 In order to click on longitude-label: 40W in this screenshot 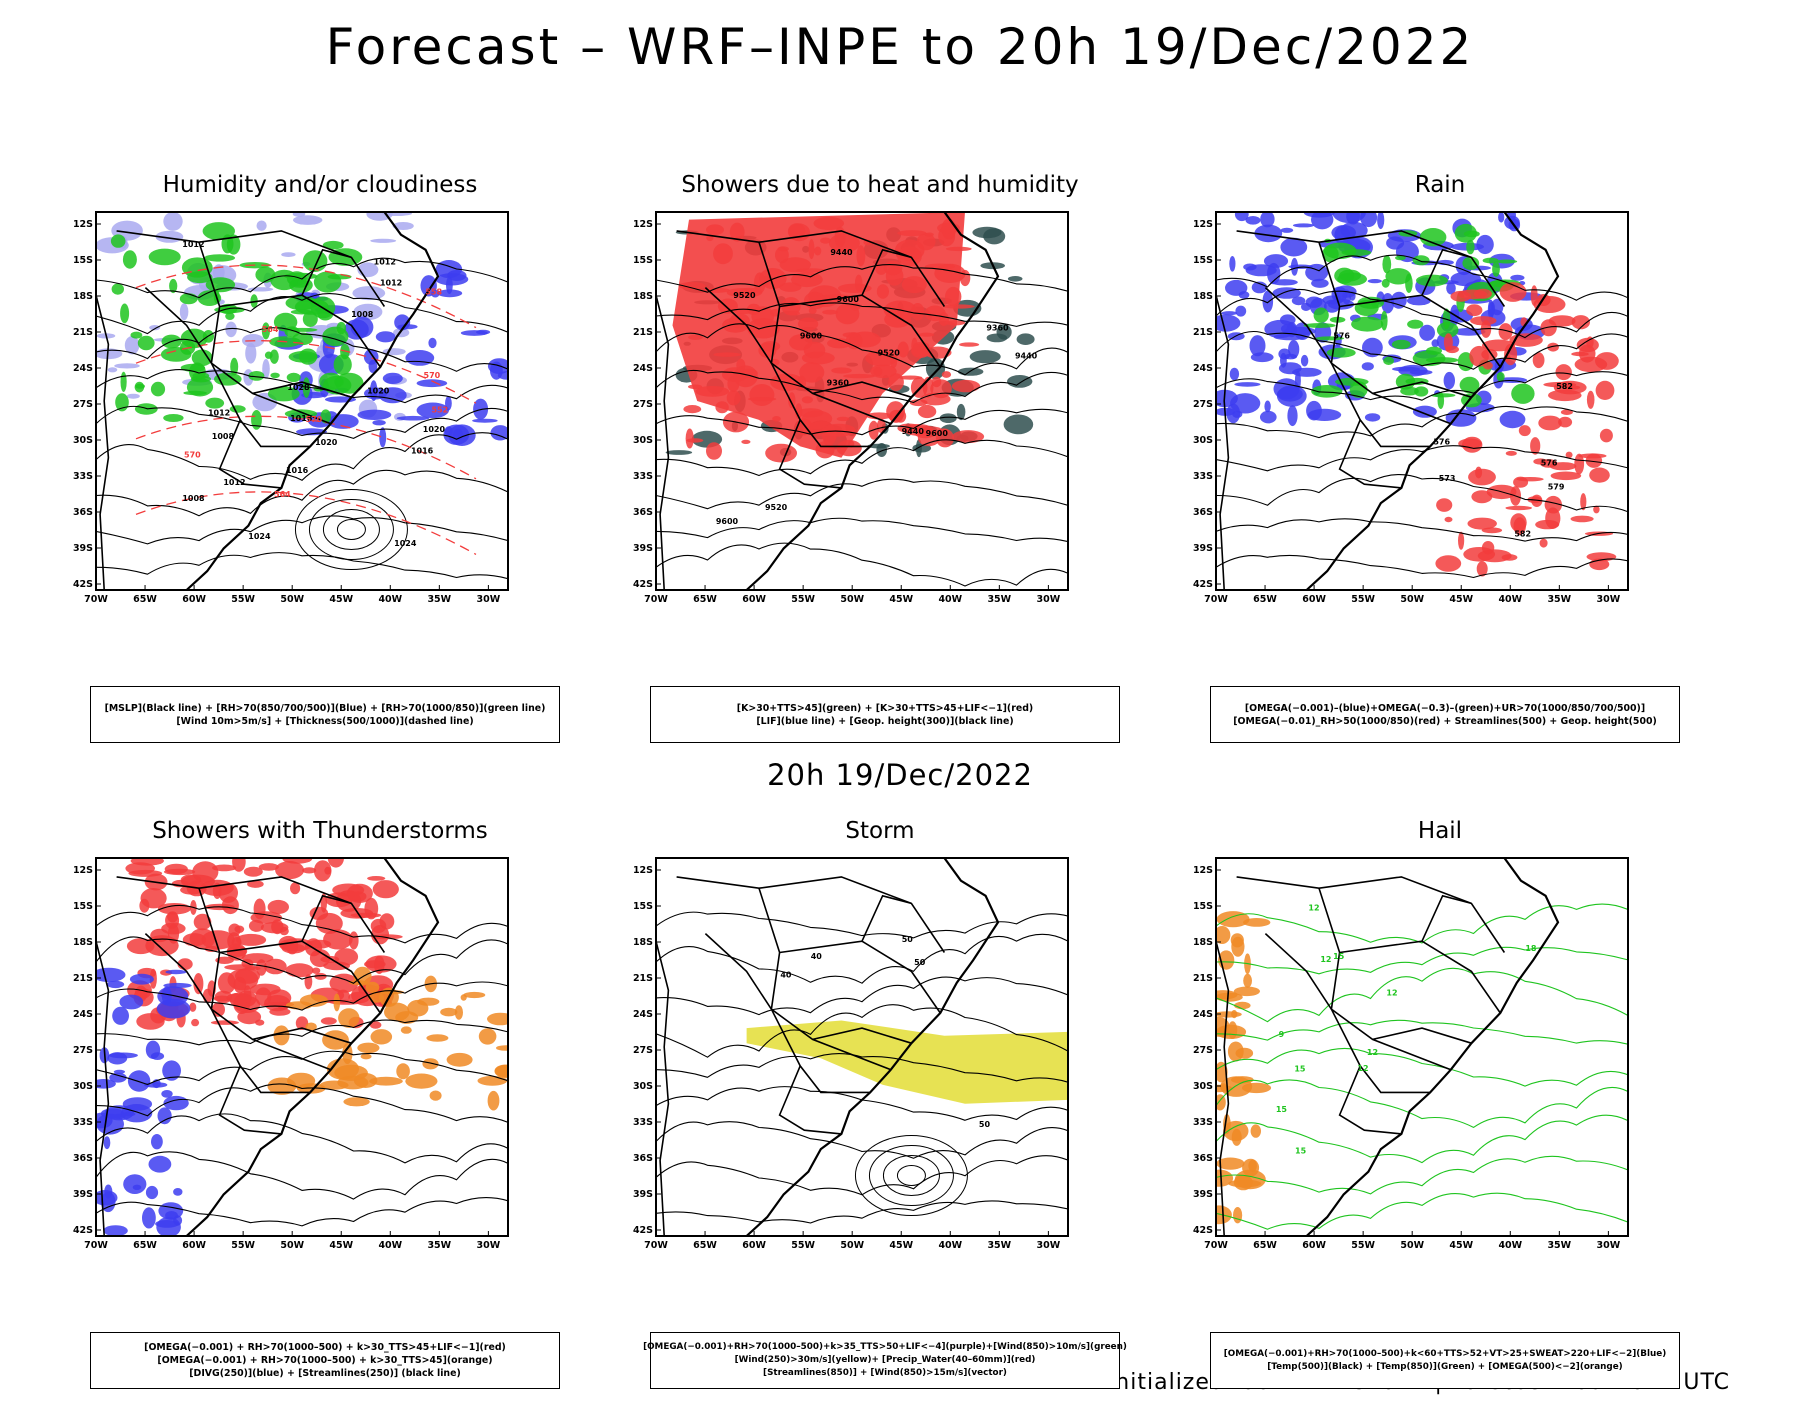, I will do `click(950, 1245)`.